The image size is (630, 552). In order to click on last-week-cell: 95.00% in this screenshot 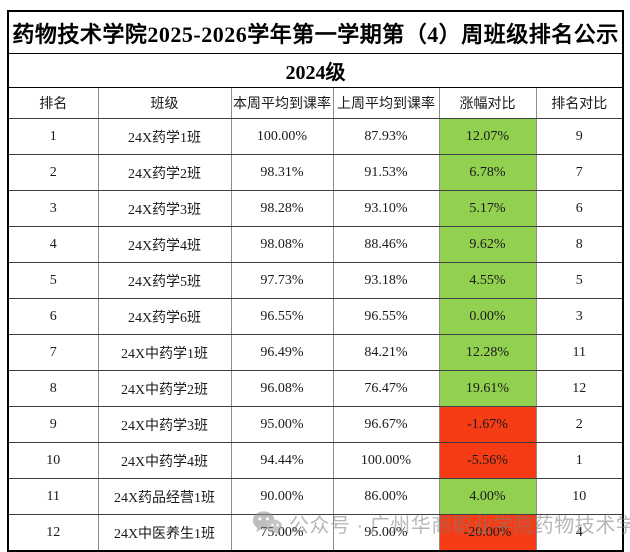, I will do `click(386, 533)`.